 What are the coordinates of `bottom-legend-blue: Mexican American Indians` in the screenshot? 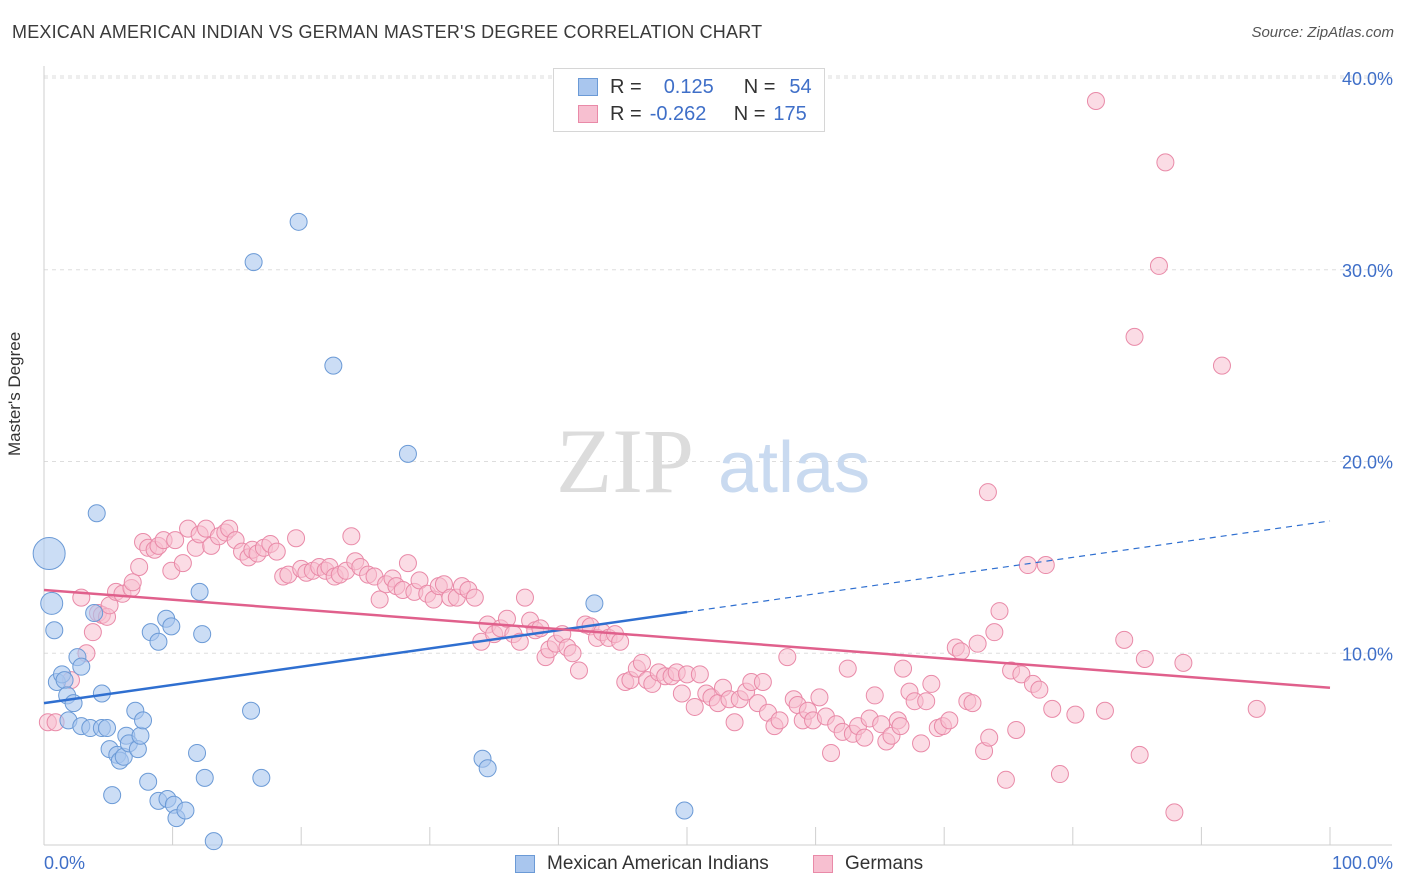 It's located at (642, 864).